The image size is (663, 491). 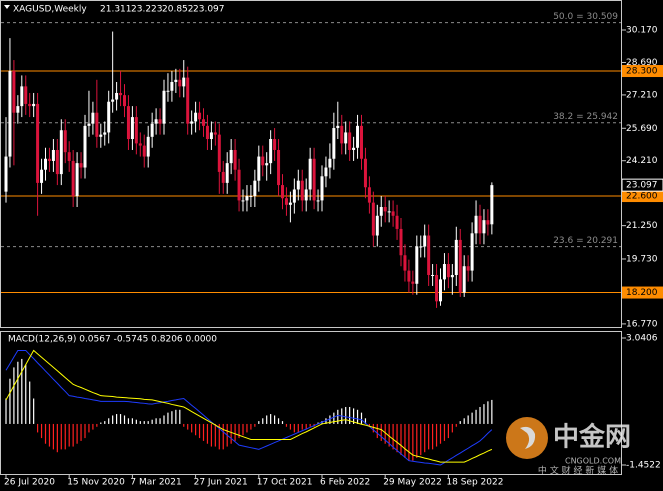 What do you see at coordinates (116, 10) in the screenshot?
I see `header-open: 21.311` at bounding box center [116, 10].